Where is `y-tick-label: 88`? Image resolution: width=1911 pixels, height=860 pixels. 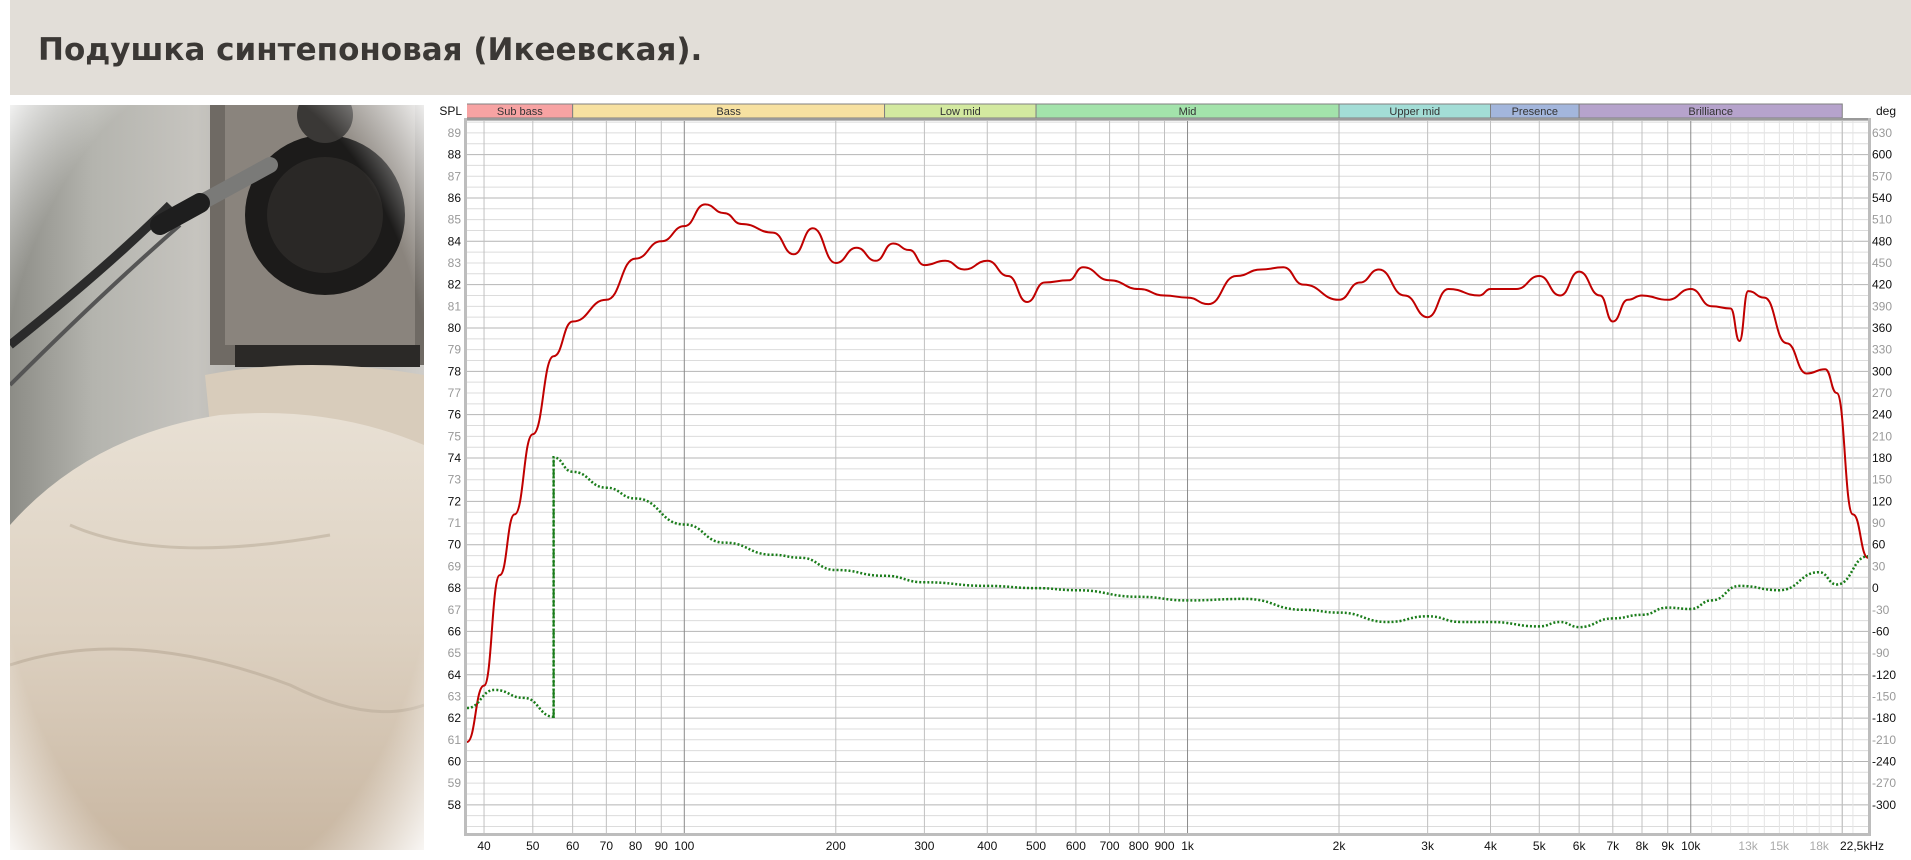
y-tick-label: 88 is located at coordinates (455, 155).